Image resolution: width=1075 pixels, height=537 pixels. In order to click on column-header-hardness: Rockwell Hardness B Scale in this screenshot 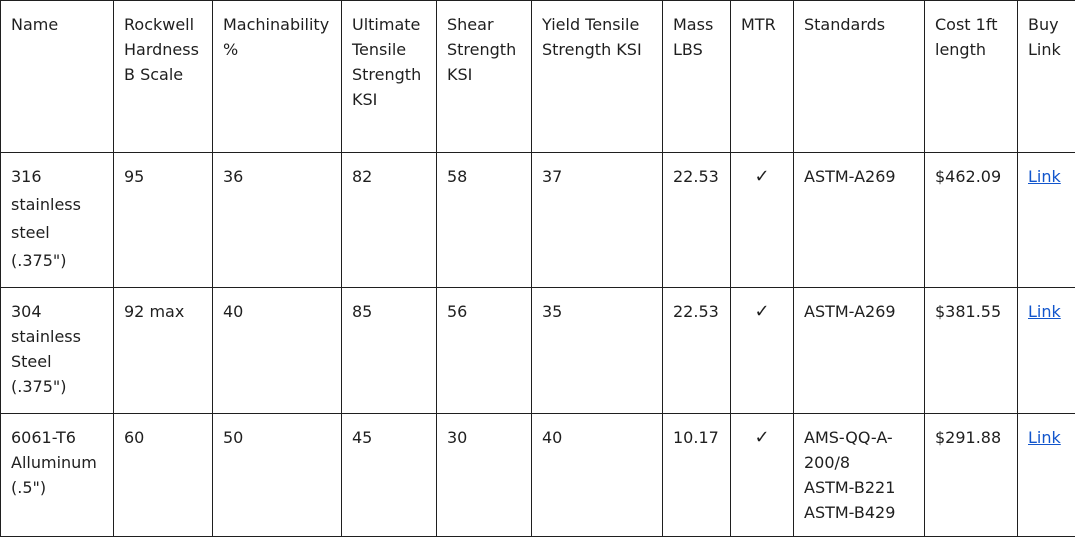, I will do `click(163, 77)`.